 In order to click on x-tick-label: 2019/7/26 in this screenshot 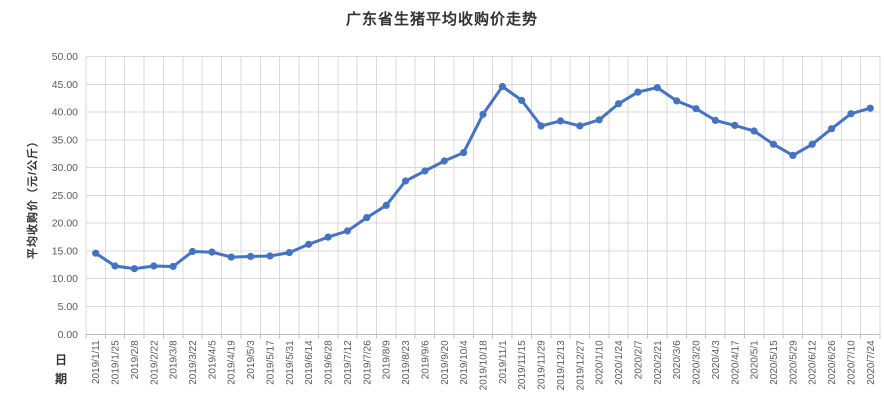, I will do `click(367, 362)`.